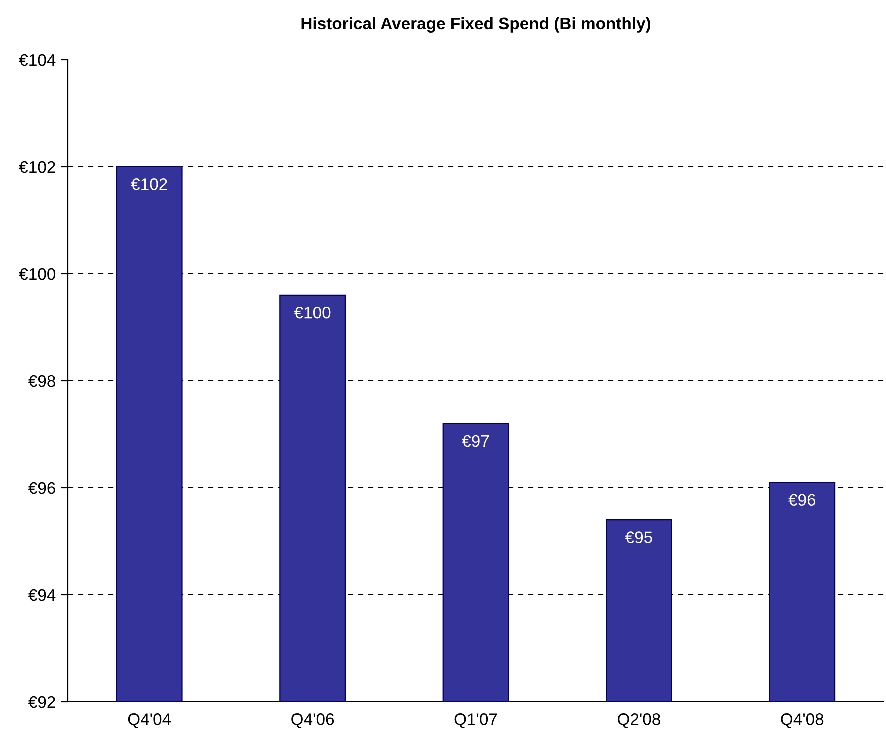 This screenshot has height=741, width=886. What do you see at coordinates (37, 60) in the screenshot?
I see `y-tick-label: €104` at bounding box center [37, 60].